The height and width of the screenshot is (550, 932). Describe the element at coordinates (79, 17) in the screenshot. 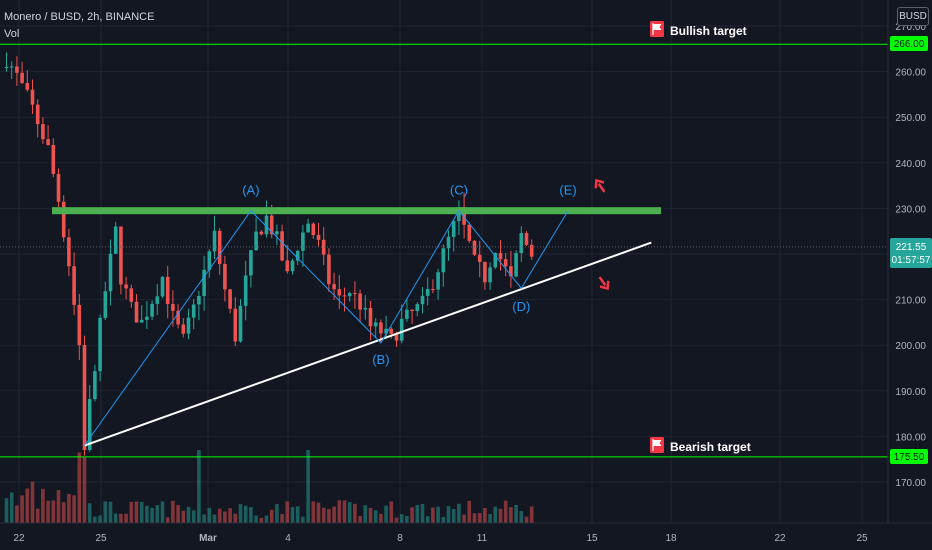

I see `symbol-title: Monero / BUSD, 2h, BINANCE` at that location.